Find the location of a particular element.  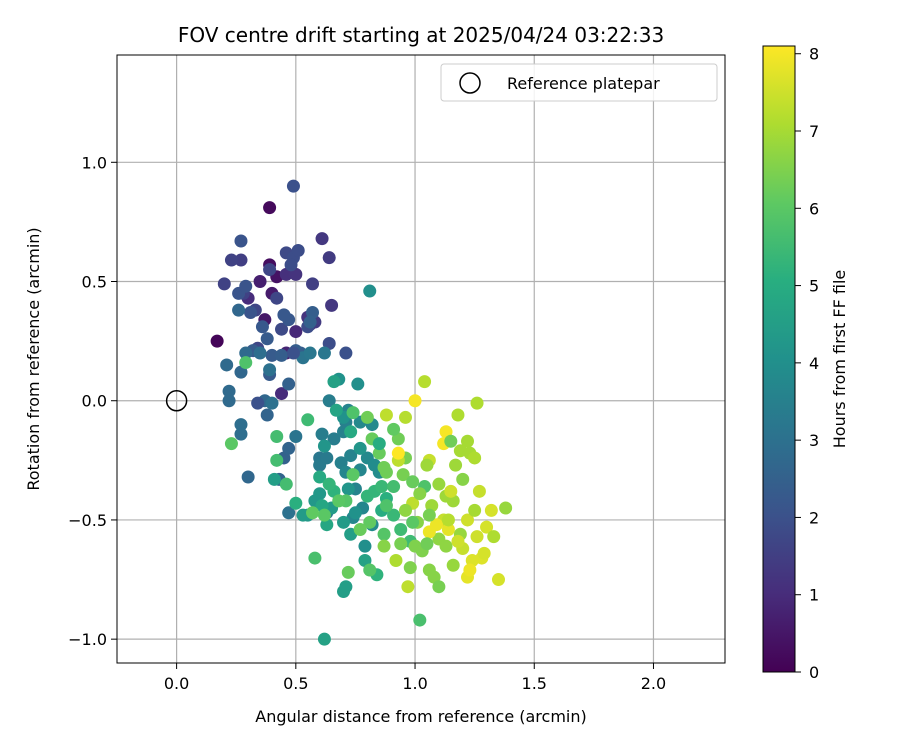

colorbar-tick-label: 6 is located at coordinates (814, 208).